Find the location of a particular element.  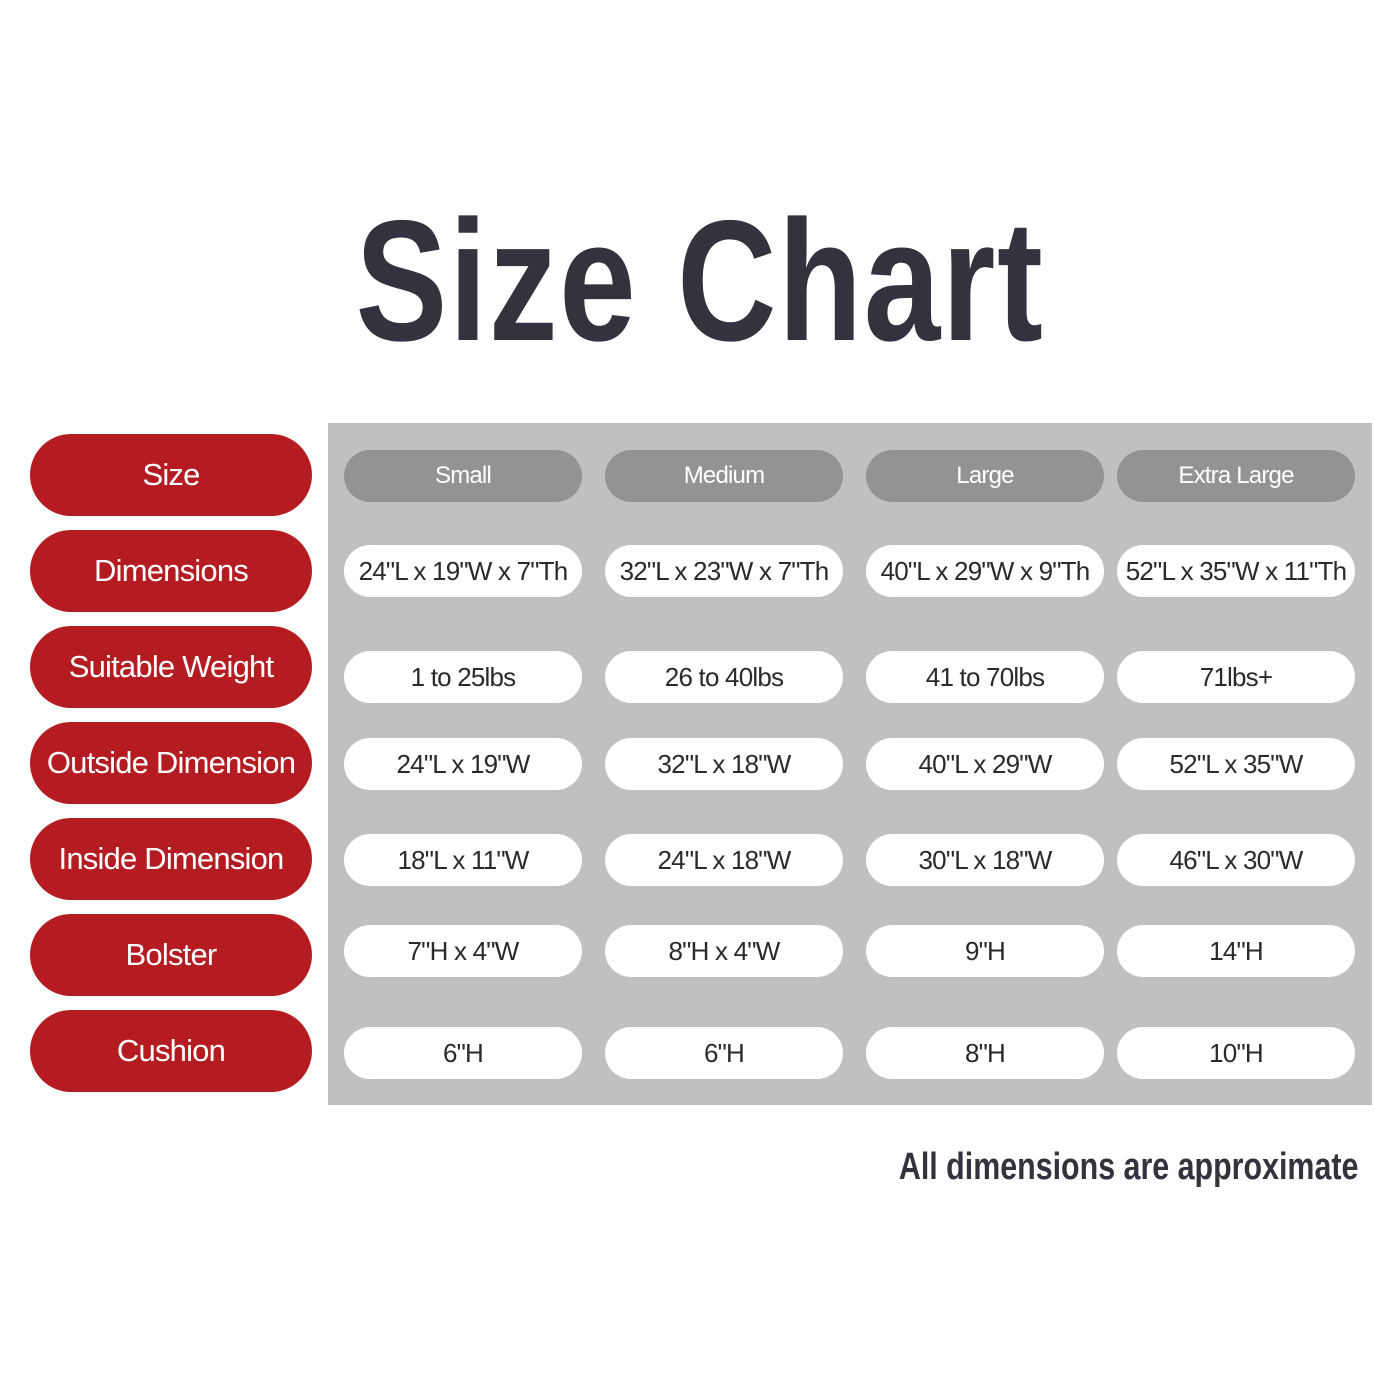

table-cell: 40"L x 29"W is located at coordinates (985, 764).